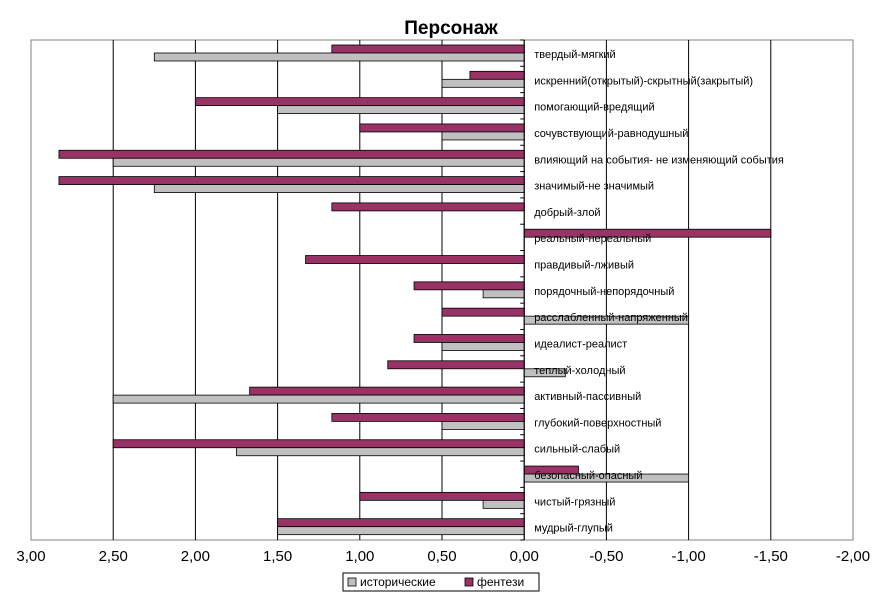 The height and width of the screenshot is (596, 874). Describe the element at coordinates (574, 502) in the screenshot. I see `category-label: чистый-грязный` at that location.